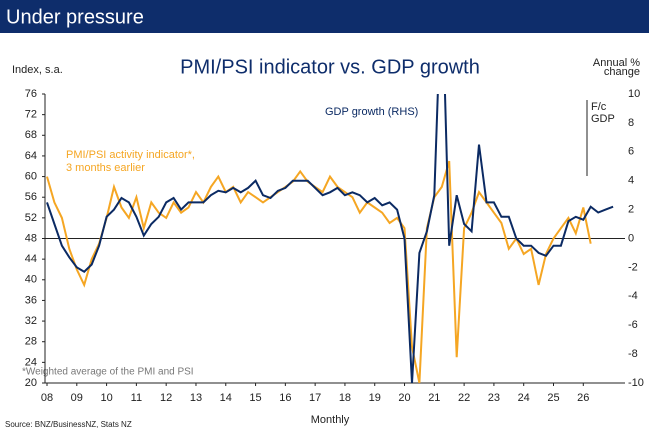  Describe the element at coordinates (136, 398) in the screenshot. I see `x-tick-label: 11` at that location.